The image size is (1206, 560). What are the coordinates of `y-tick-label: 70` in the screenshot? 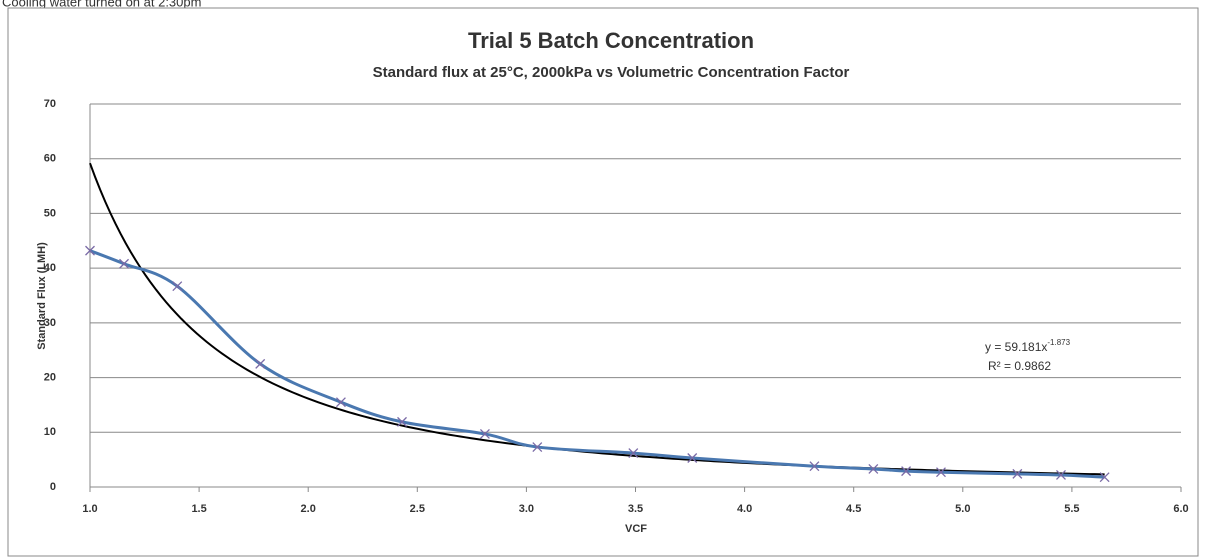 It's located at (50, 104).